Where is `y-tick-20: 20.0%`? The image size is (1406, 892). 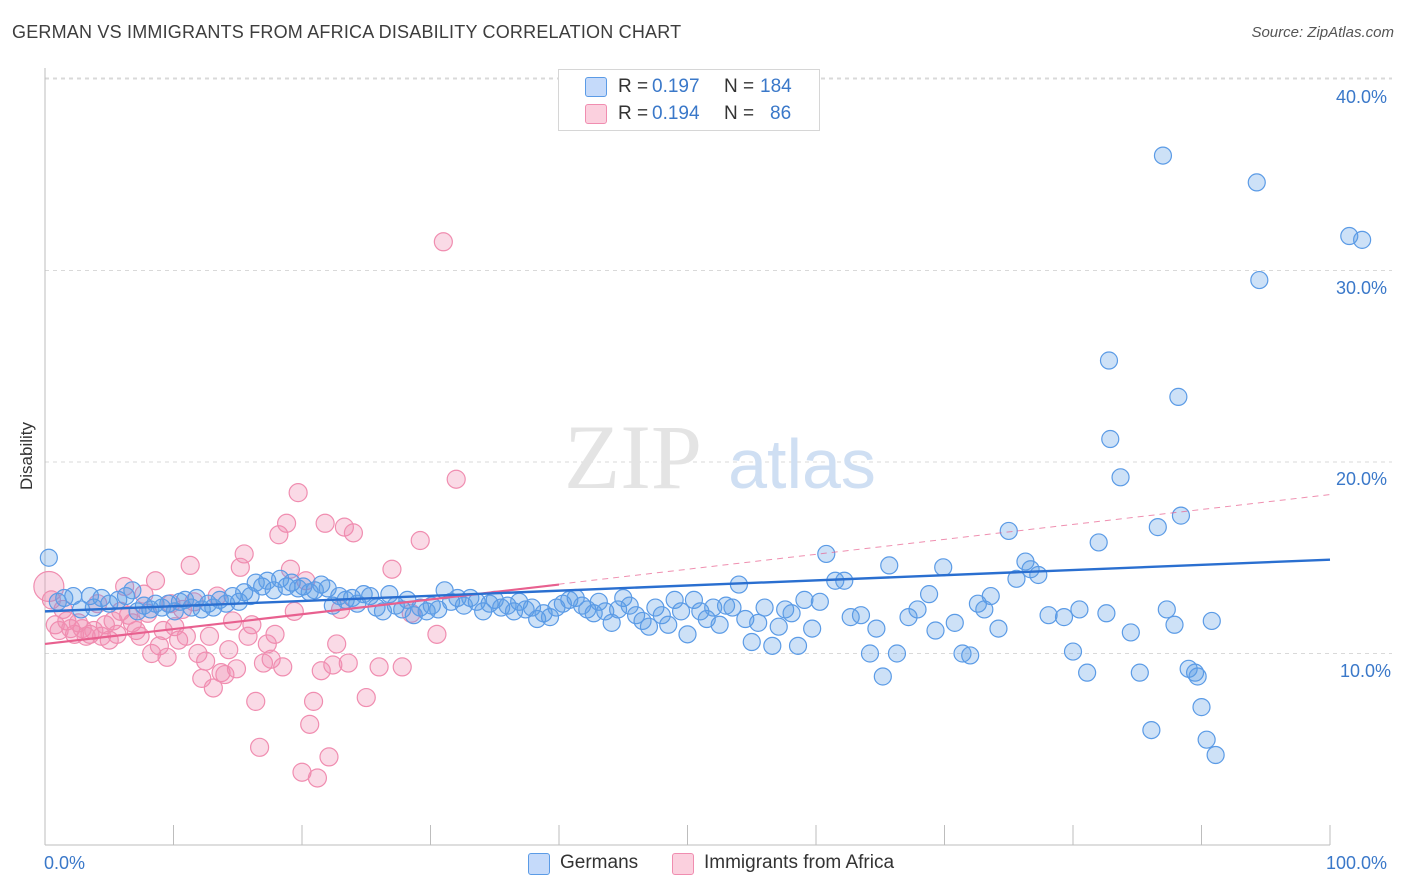 y-tick-20: 20.0% is located at coordinates (1362, 479).